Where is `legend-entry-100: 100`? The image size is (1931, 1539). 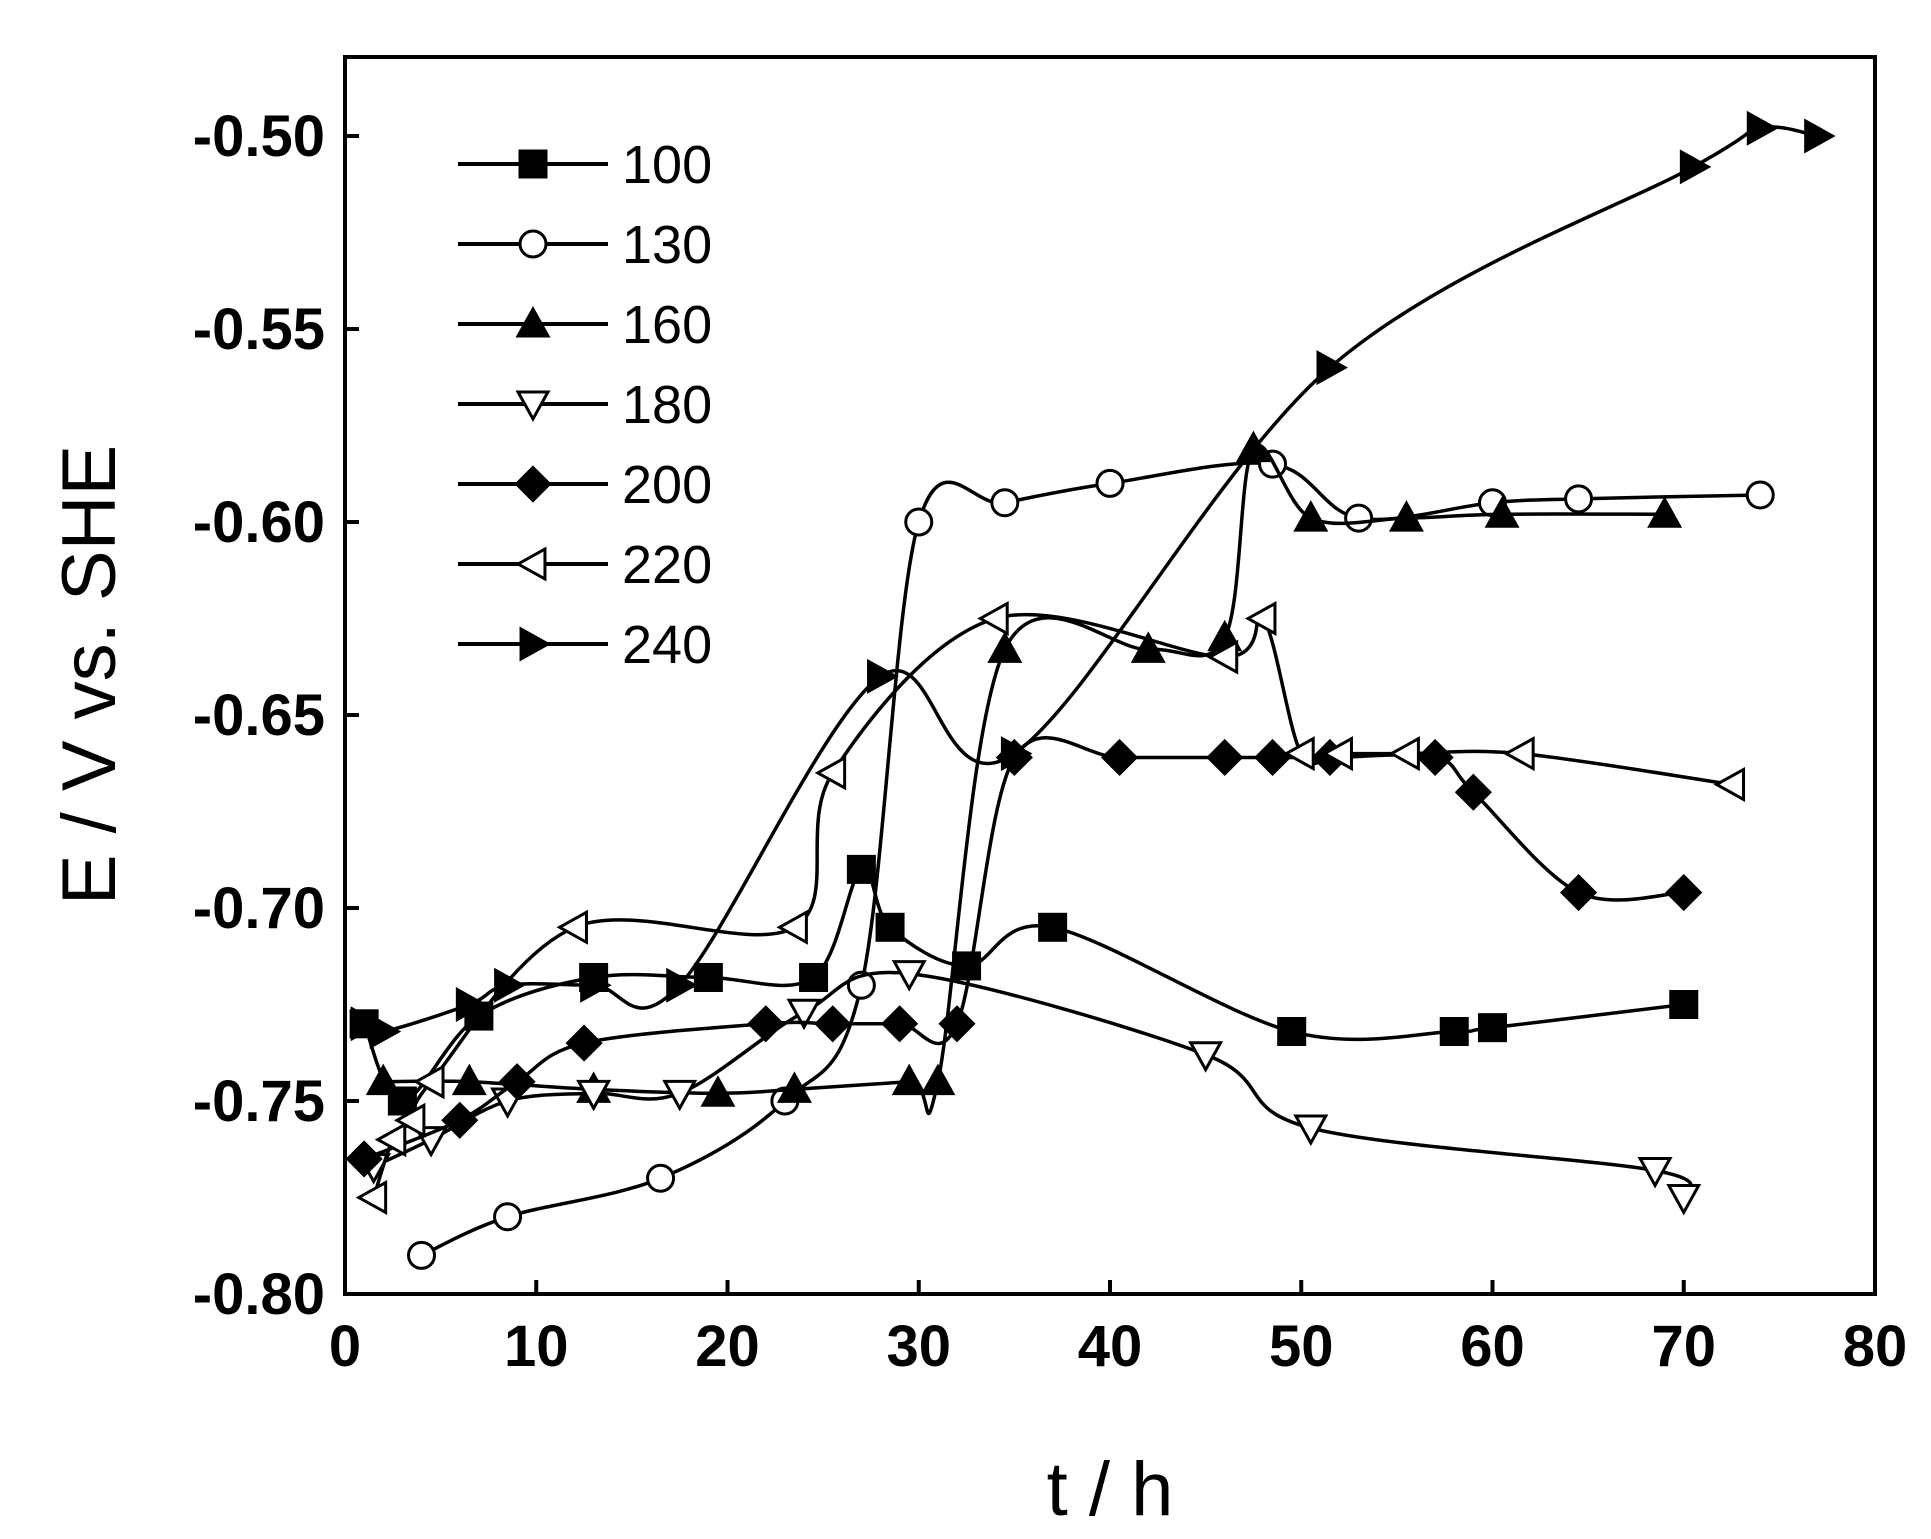
legend-entry-100: 100 is located at coordinates (585, 165).